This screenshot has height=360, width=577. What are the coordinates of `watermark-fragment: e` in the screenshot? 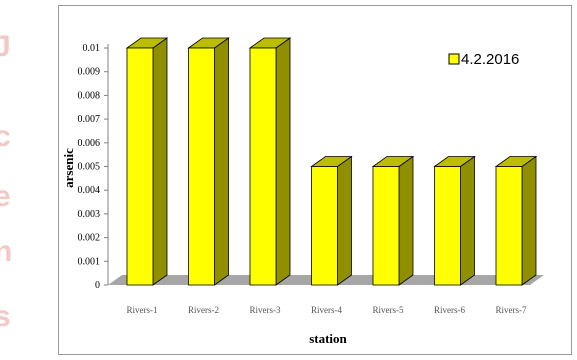 It's located at (5, 196).